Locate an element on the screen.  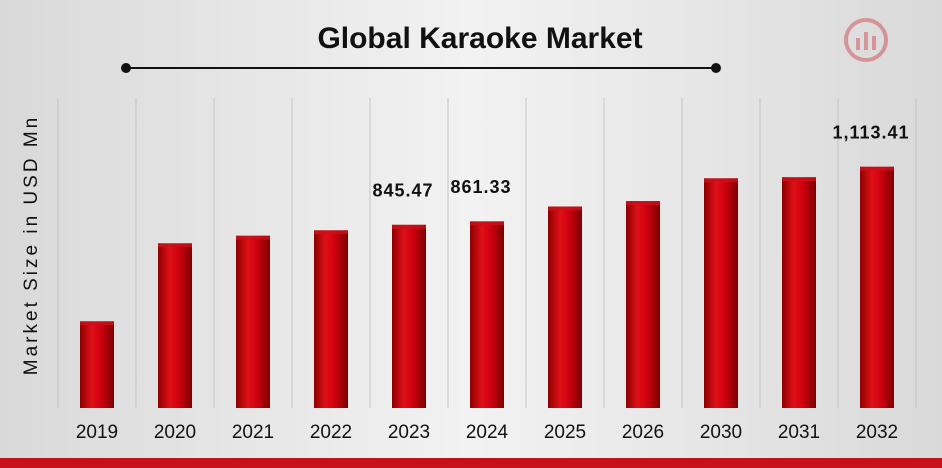
value-label: 845.47 is located at coordinates (402, 191).